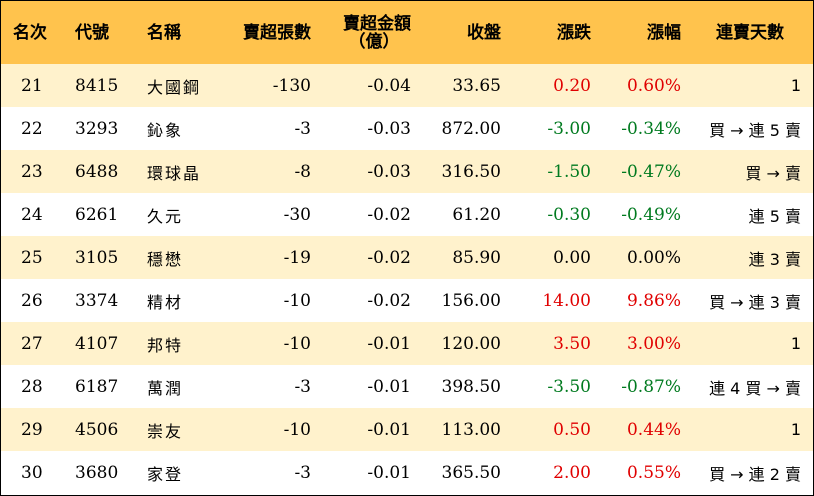 Image resolution: width=814 pixels, height=496 pixels. Describe the element at coordinates (569, 386) in the screenshot. I see `change-cell: -3.50` at that location.